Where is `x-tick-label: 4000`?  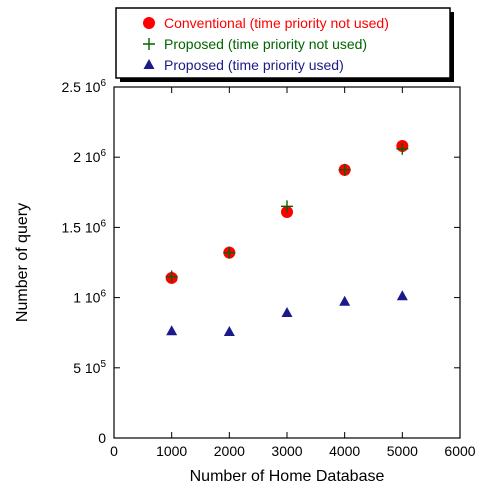
x-tick-label: 4000 is located at coordinates (344, 451).